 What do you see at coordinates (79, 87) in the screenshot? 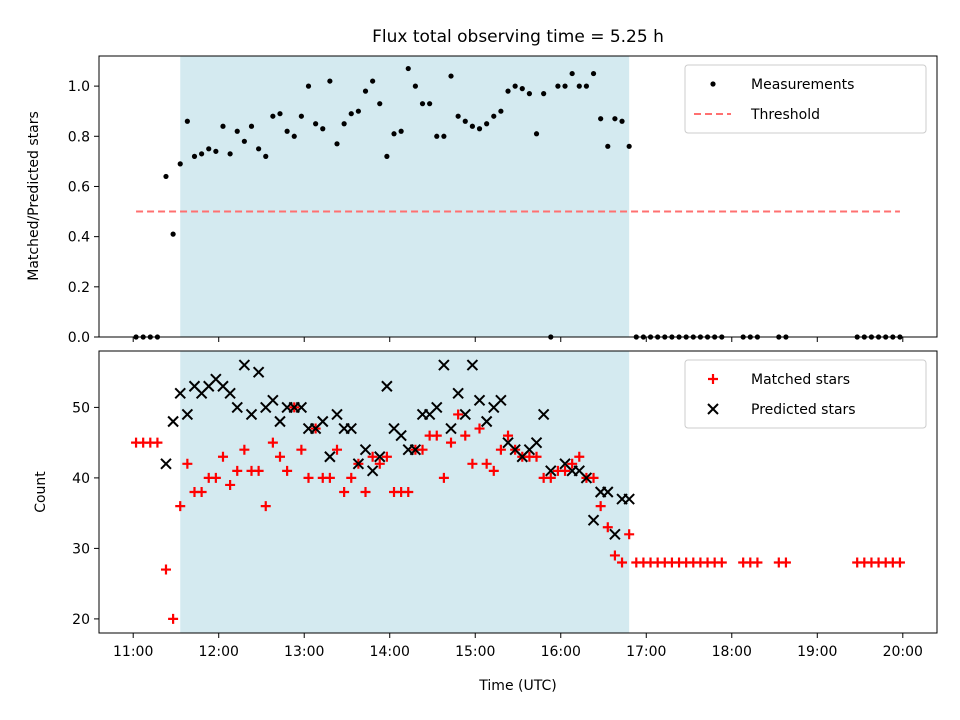
I see `top-y-tick-label: 1.0` at bounding box center [79, 87].